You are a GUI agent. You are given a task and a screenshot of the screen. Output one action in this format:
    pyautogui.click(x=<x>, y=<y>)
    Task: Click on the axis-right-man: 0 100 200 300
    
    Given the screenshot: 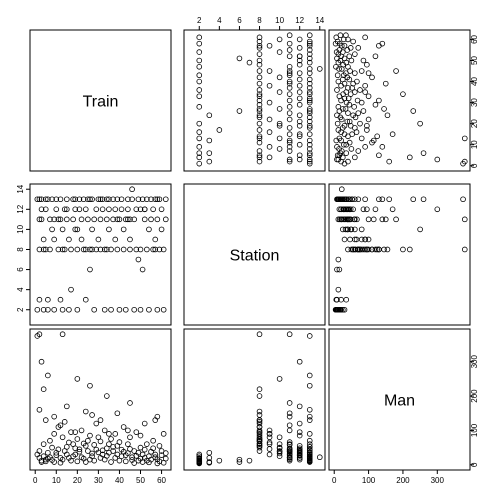 What is the action you would take?
    pyautogui.click(x=474, y=410)
    